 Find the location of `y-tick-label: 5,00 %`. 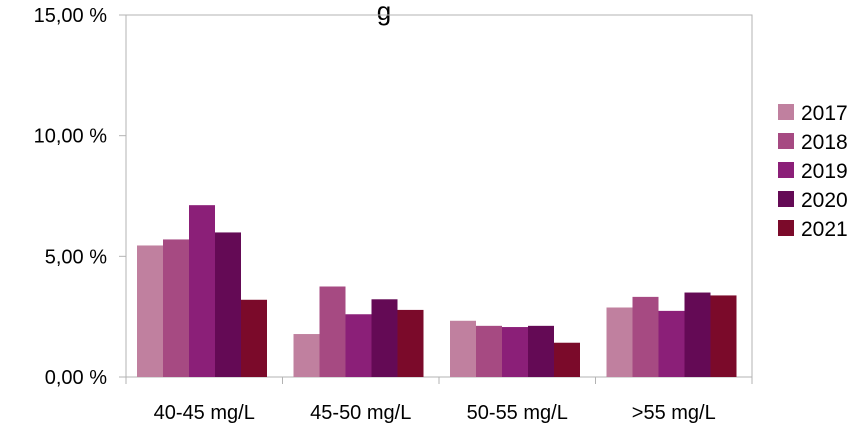

y-tick-label: 5,00 % is located at coordinates (76, 257).